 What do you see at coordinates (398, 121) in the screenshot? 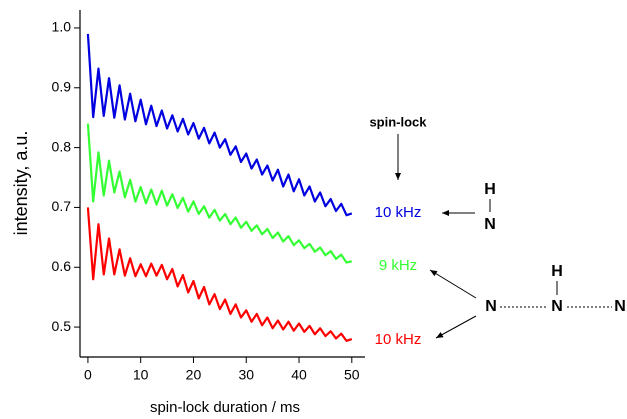
I see `annotation: spin-lock` at bounding box center [398, 121].